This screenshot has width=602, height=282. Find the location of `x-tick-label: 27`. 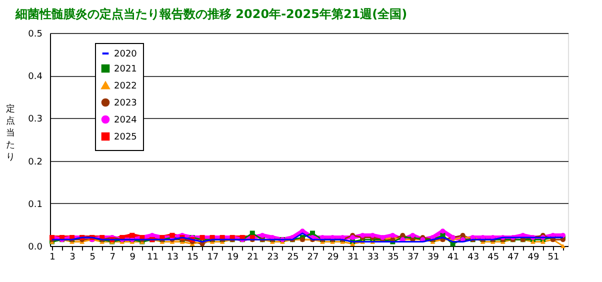

x-tick-label: 27 is located at coordinates (313, 257).